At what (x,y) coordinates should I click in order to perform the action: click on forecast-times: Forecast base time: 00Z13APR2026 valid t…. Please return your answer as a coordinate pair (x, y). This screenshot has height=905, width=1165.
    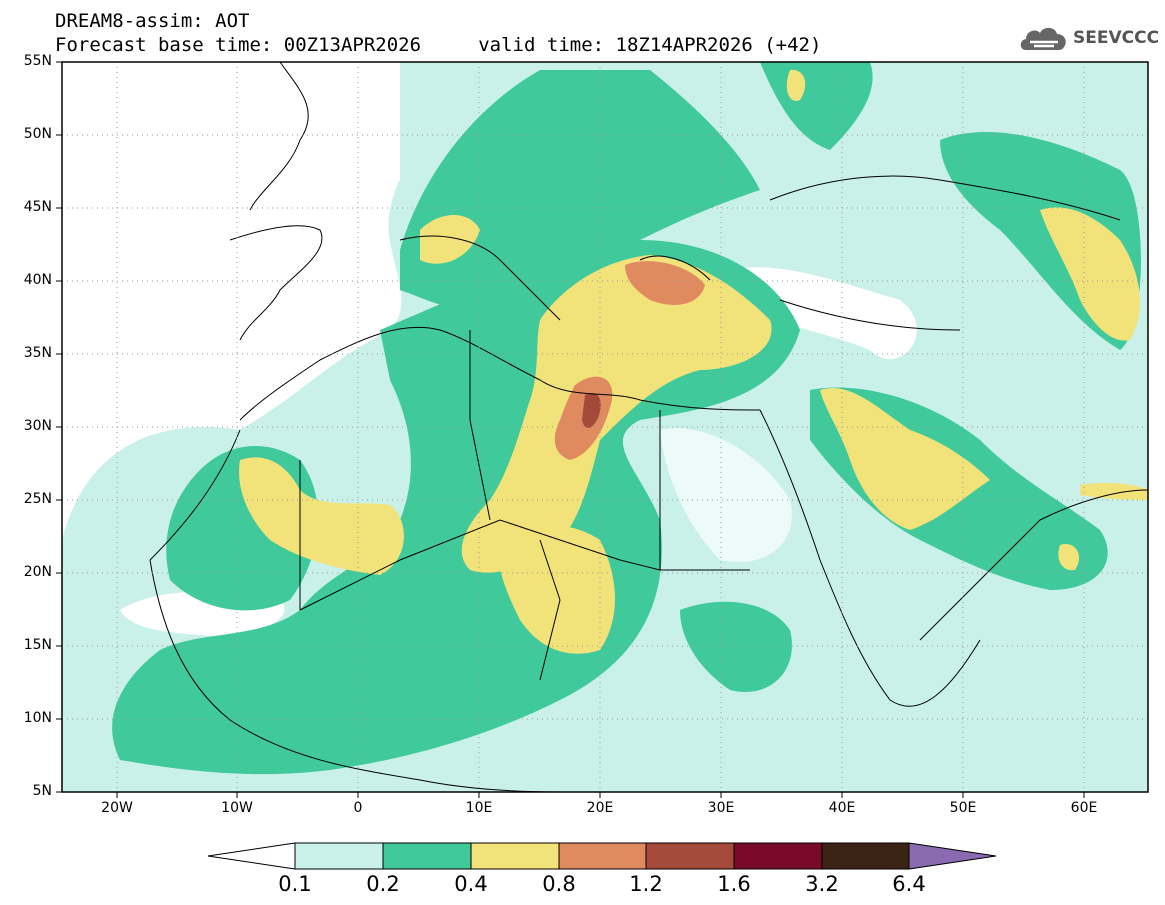
    Looking at the image, I should click on (438, 45).